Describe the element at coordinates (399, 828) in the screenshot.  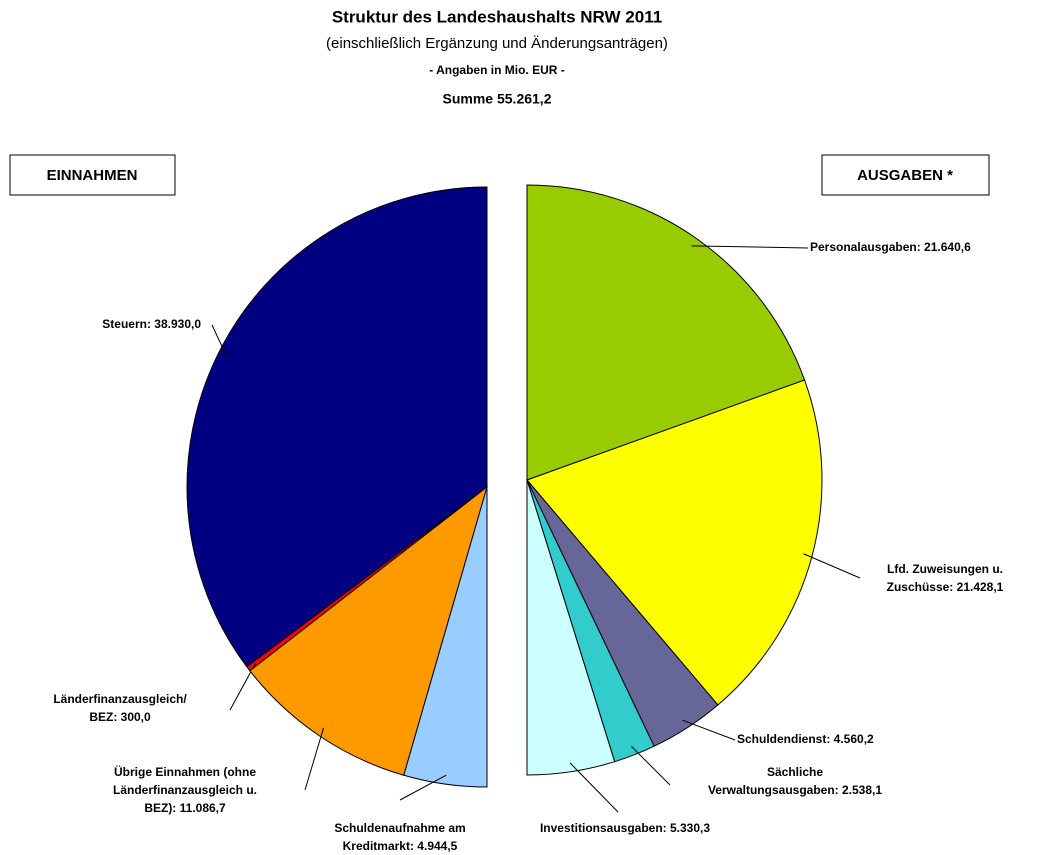
I see `data-label: Schuldenaufnahme am` at that location.